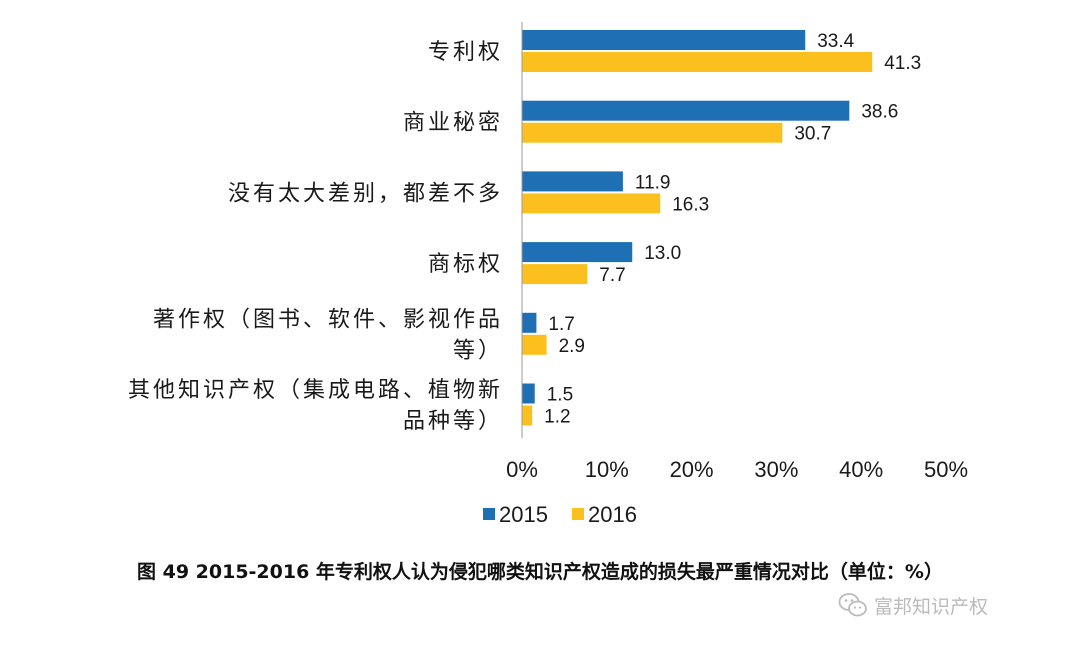 The height and width of the screenshot is (650, 1080). Describe the element at coordinates (365, 193) in the screenshot. I see `category-label: 没有太大差别，都差不多` at that location.